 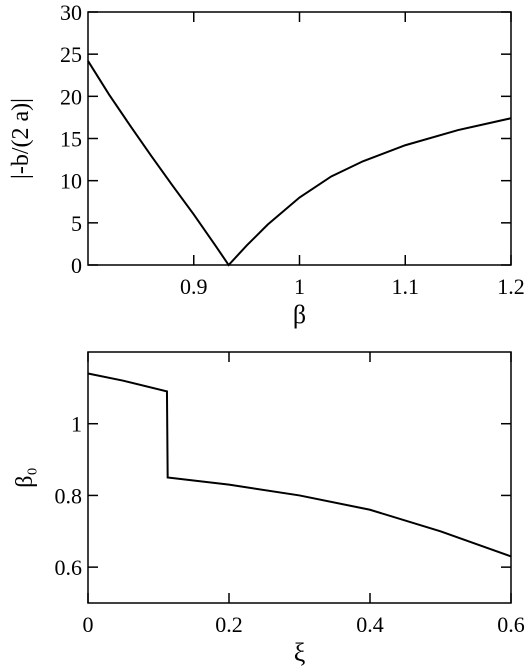 I want to click on y-tick-label: 25, so click(x=71, y=54).